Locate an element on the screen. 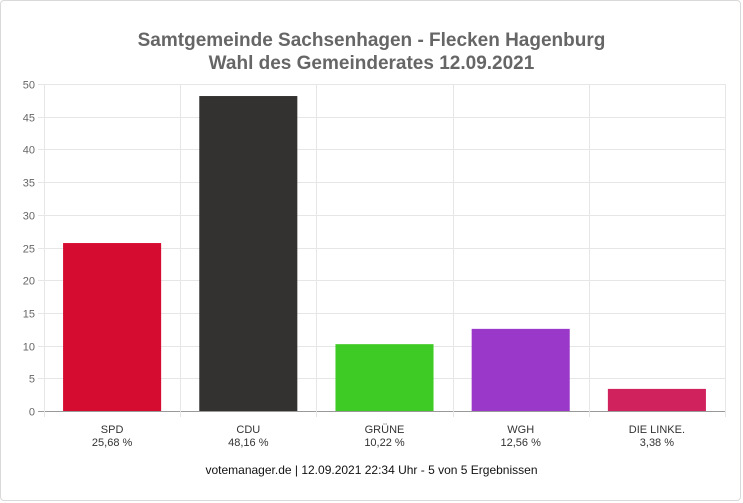 This screenshot has width=743, height=503. chart-subtitle: Wahl des Gemeinderates 12.09.2021 is located at coordinates (371, 63).